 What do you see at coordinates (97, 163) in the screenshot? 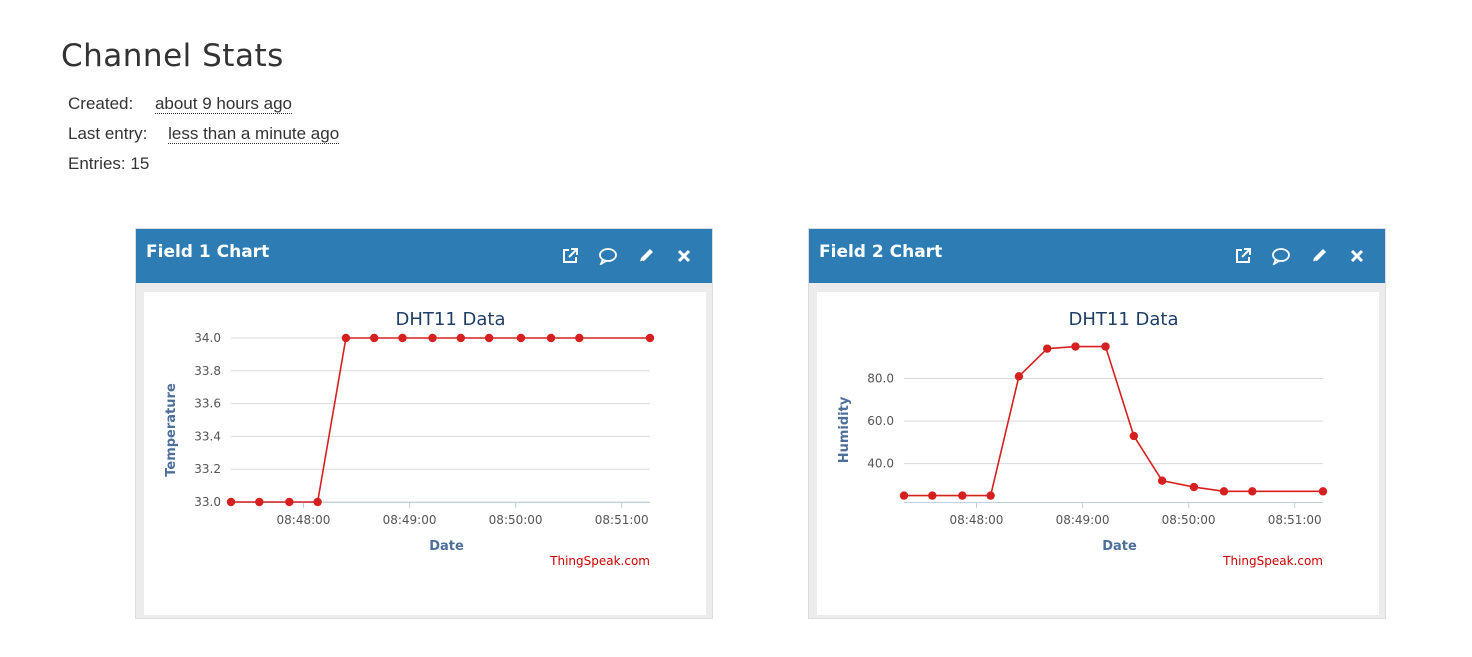
I see `entries-label: Entries:` at bounding box center [97, 163].